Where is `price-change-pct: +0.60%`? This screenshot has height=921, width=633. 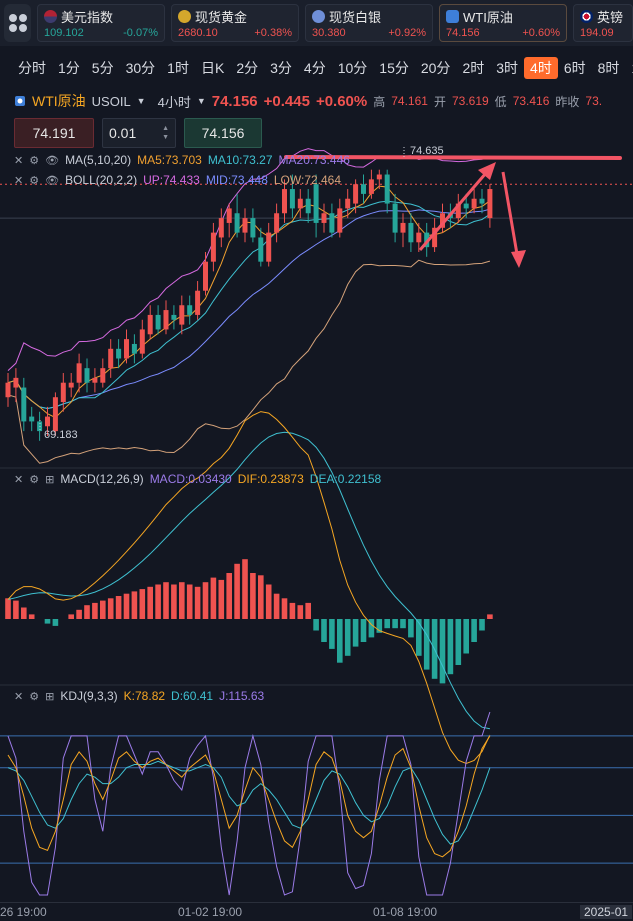 price-change-pct: +0.60% is located at coordinates (341, 101).